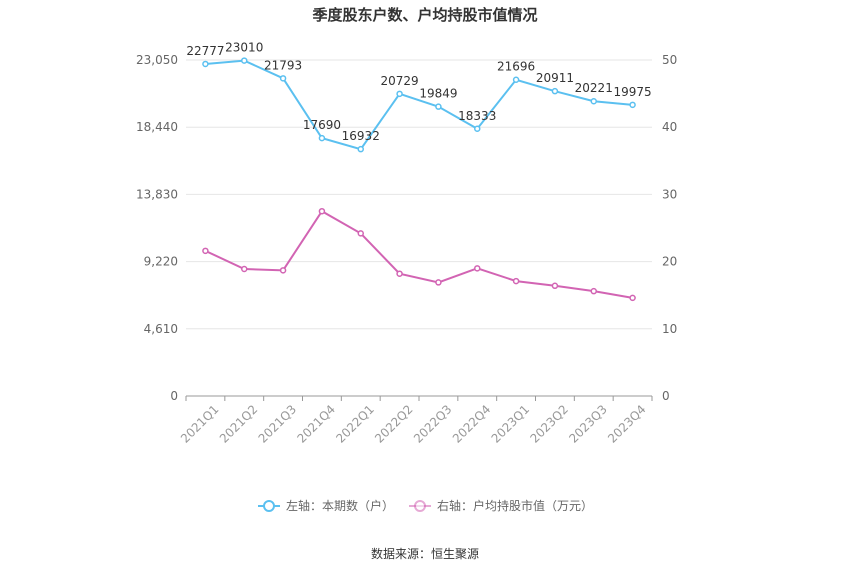 The width and height of the screenshot is (850, 575). What do you see at coordinates (239, 424) in the screenshot?
I see `x-axis-tick-label: 2021Q2` at bounding box center [239, 424].